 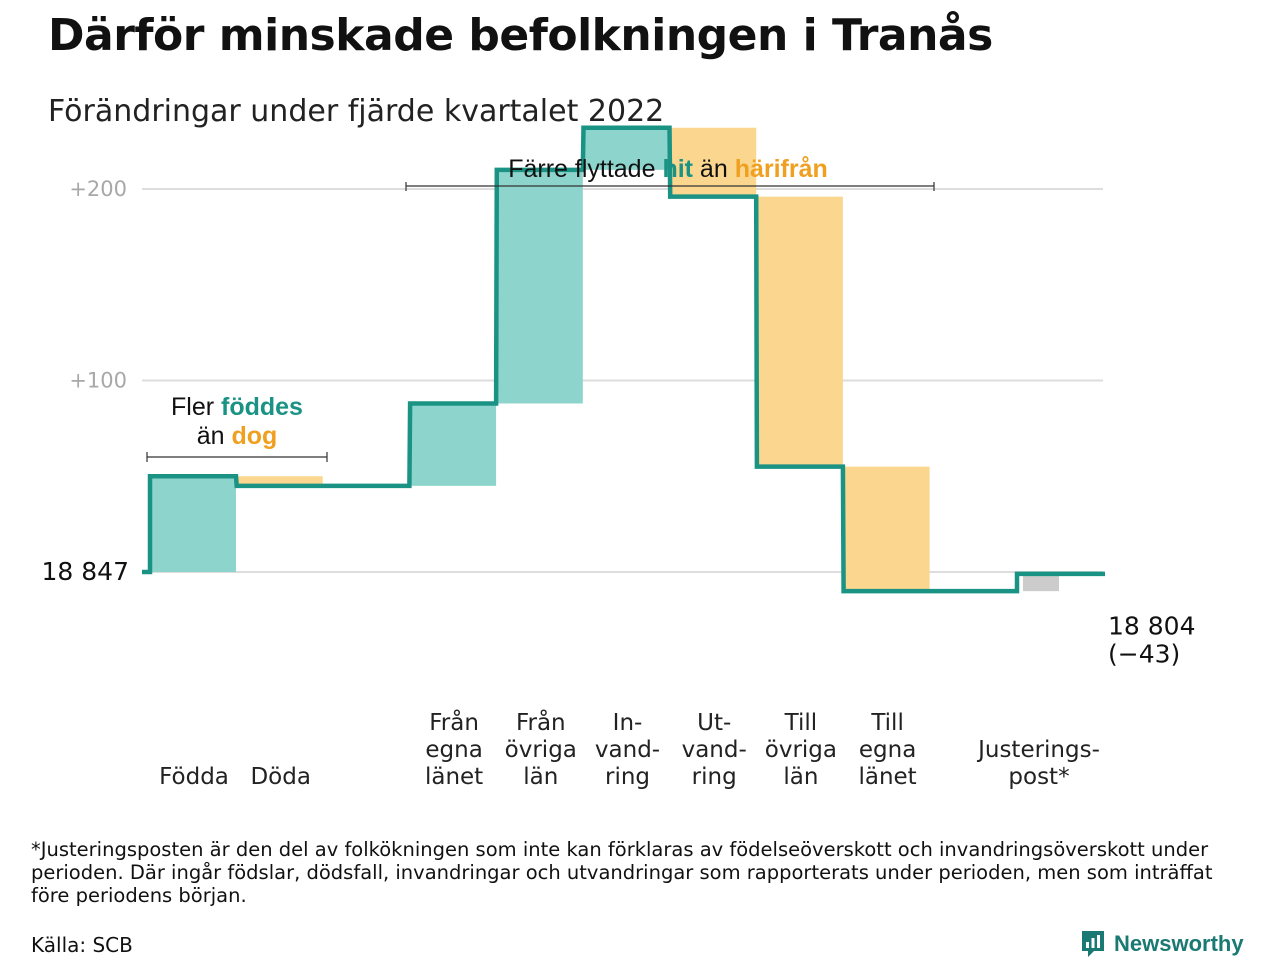 What do you see at coordinates (237, 436) in the screenshot?
I see `births-annotation-line2: än dog` at bounding box center [237, 436].